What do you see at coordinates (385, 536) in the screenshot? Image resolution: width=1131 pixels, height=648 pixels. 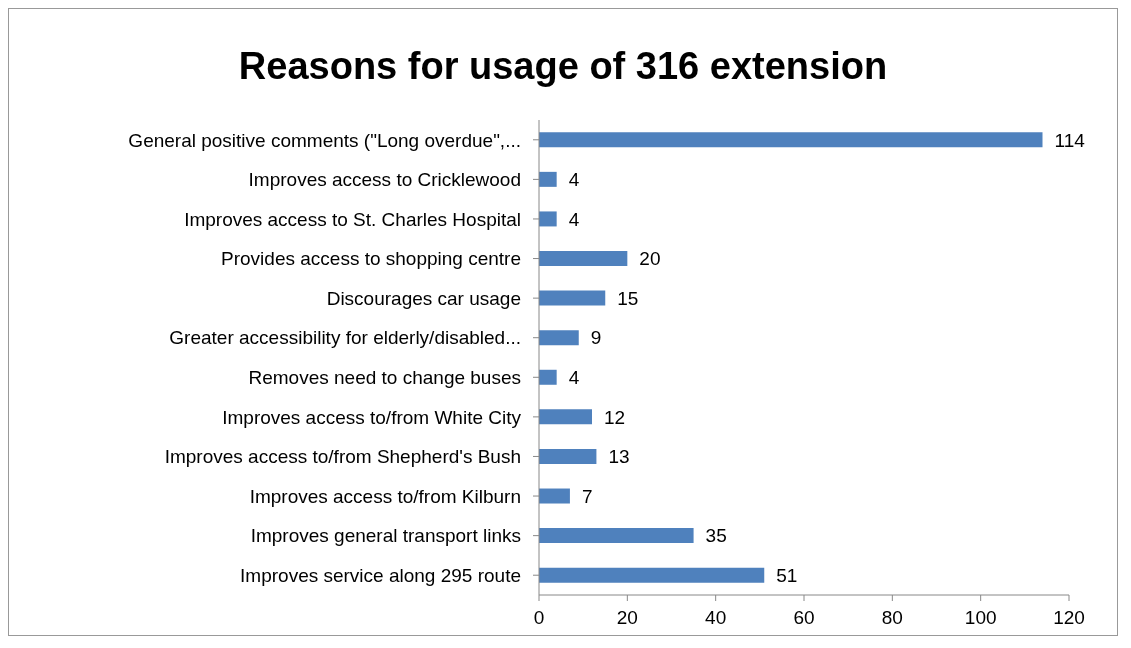 I see `y-tick-label: Improves general transport links` at bounding box center [385, 536].